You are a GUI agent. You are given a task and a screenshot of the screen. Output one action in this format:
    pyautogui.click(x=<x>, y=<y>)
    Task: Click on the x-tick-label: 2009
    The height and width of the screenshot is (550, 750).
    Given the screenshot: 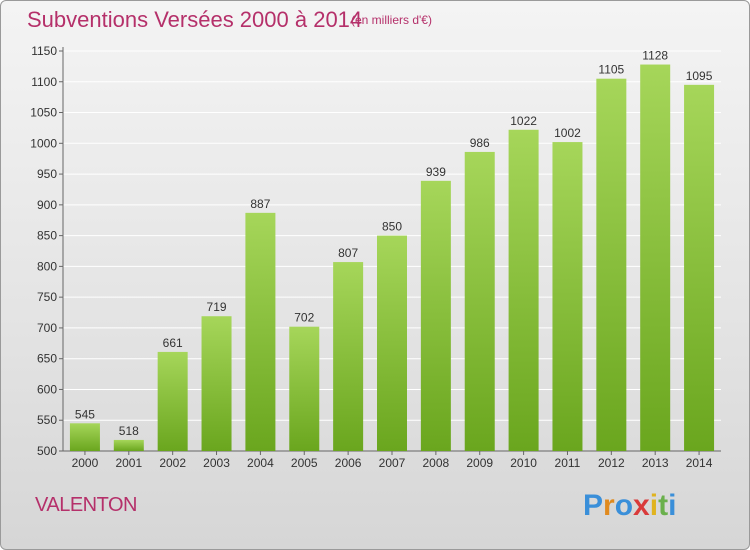 What is the action you would take?
    pyautogui.click(x=479, y=463)
    